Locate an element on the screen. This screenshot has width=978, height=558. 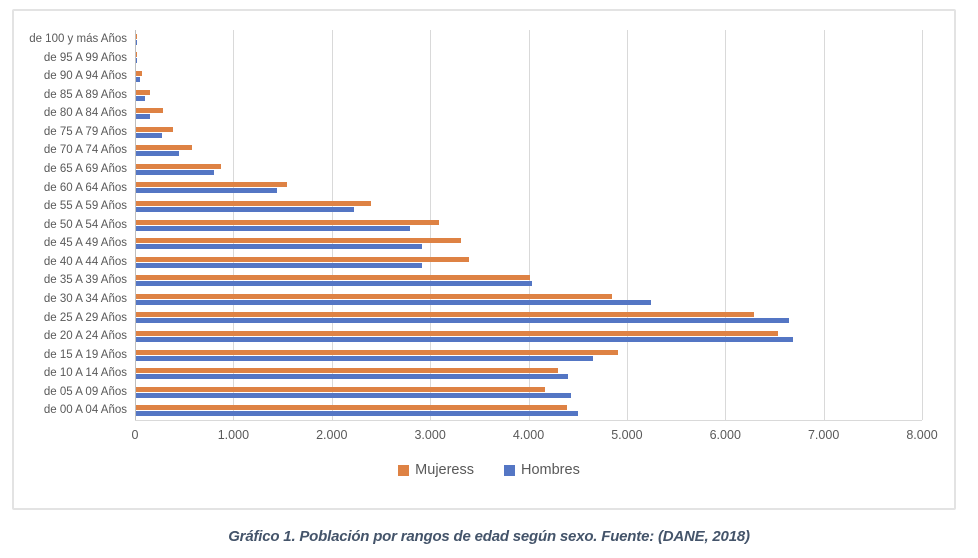
legend-label: Mujeress is located at coordinates (444, 470).